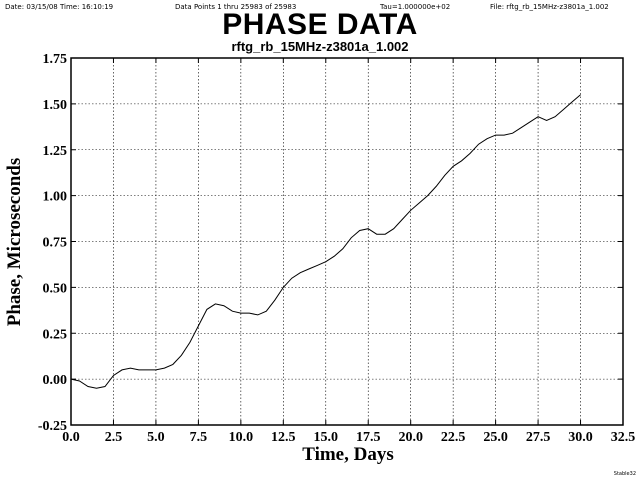 The image size is (640, 480). I want to click on x-tick-label: 7.5, so click(199, 437).